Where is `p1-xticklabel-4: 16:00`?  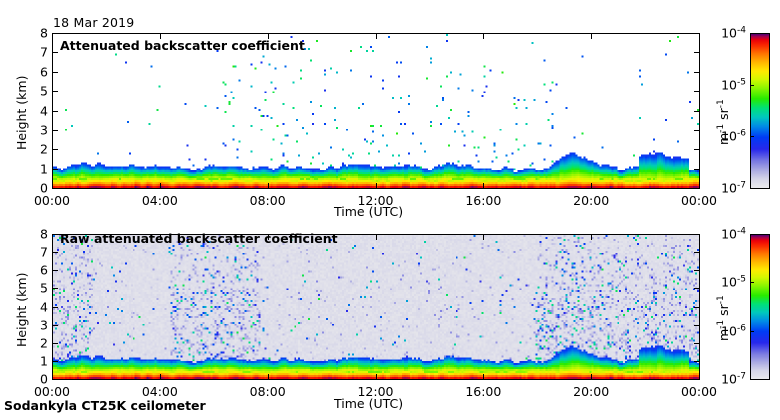 p1-xticklabel-4: 16:00 is located at coordinates (483, 200).